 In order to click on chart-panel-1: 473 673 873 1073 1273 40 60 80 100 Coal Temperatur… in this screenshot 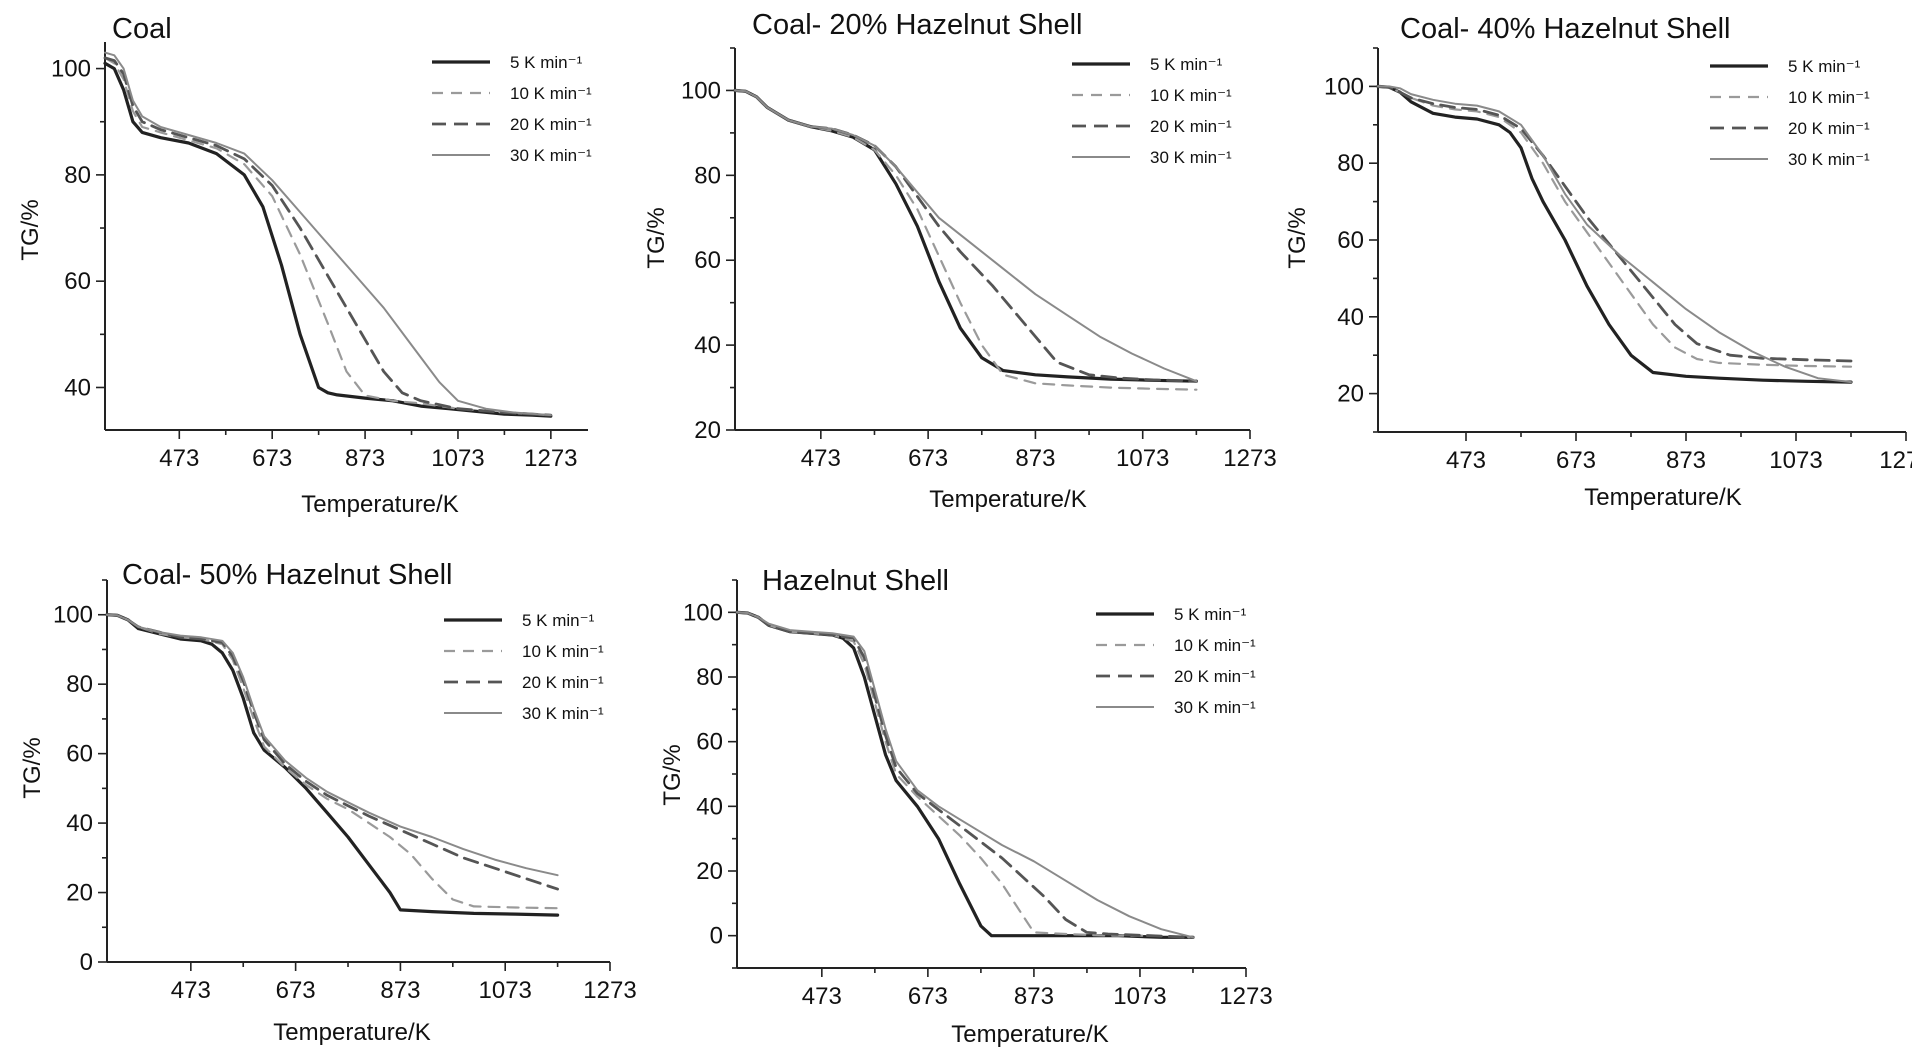, I will do `click(304, 265)`.